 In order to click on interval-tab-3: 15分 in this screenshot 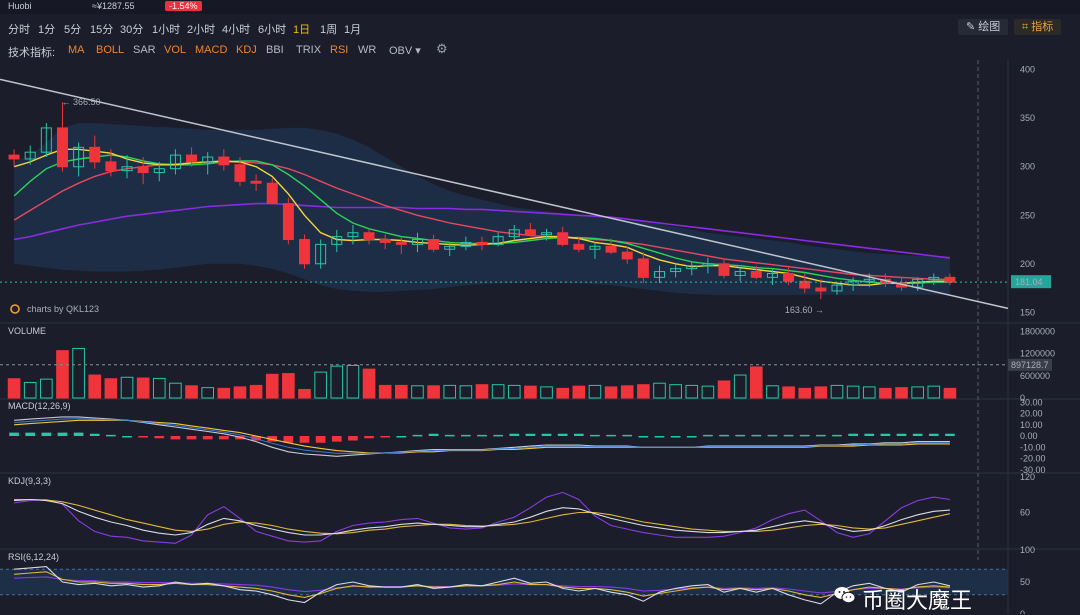, I will do `click(102, 30)`.